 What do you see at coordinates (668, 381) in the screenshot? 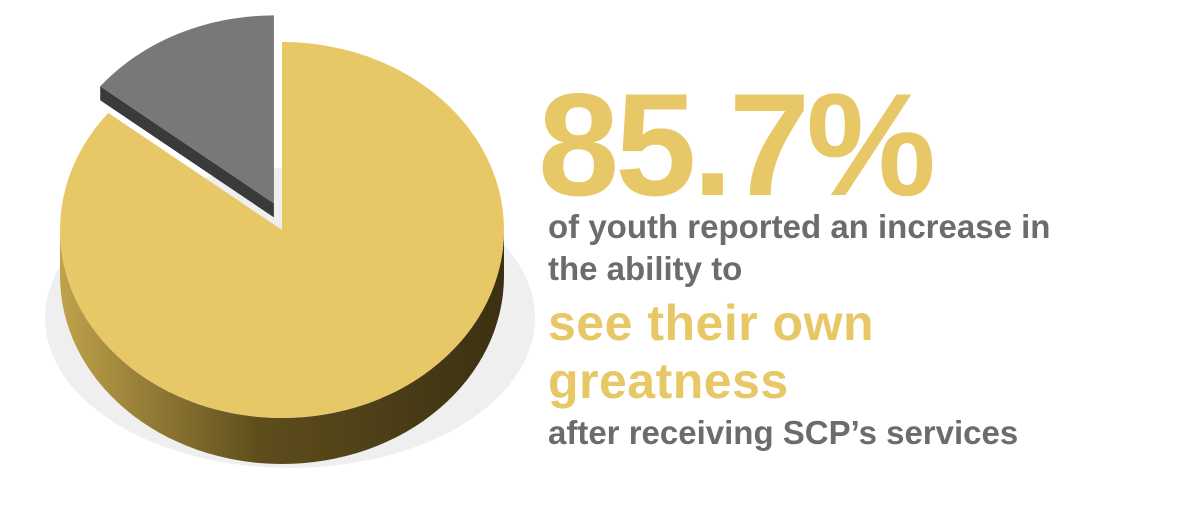
I see `caption-highlight-2: greatness` at bounding box center [668, 381].